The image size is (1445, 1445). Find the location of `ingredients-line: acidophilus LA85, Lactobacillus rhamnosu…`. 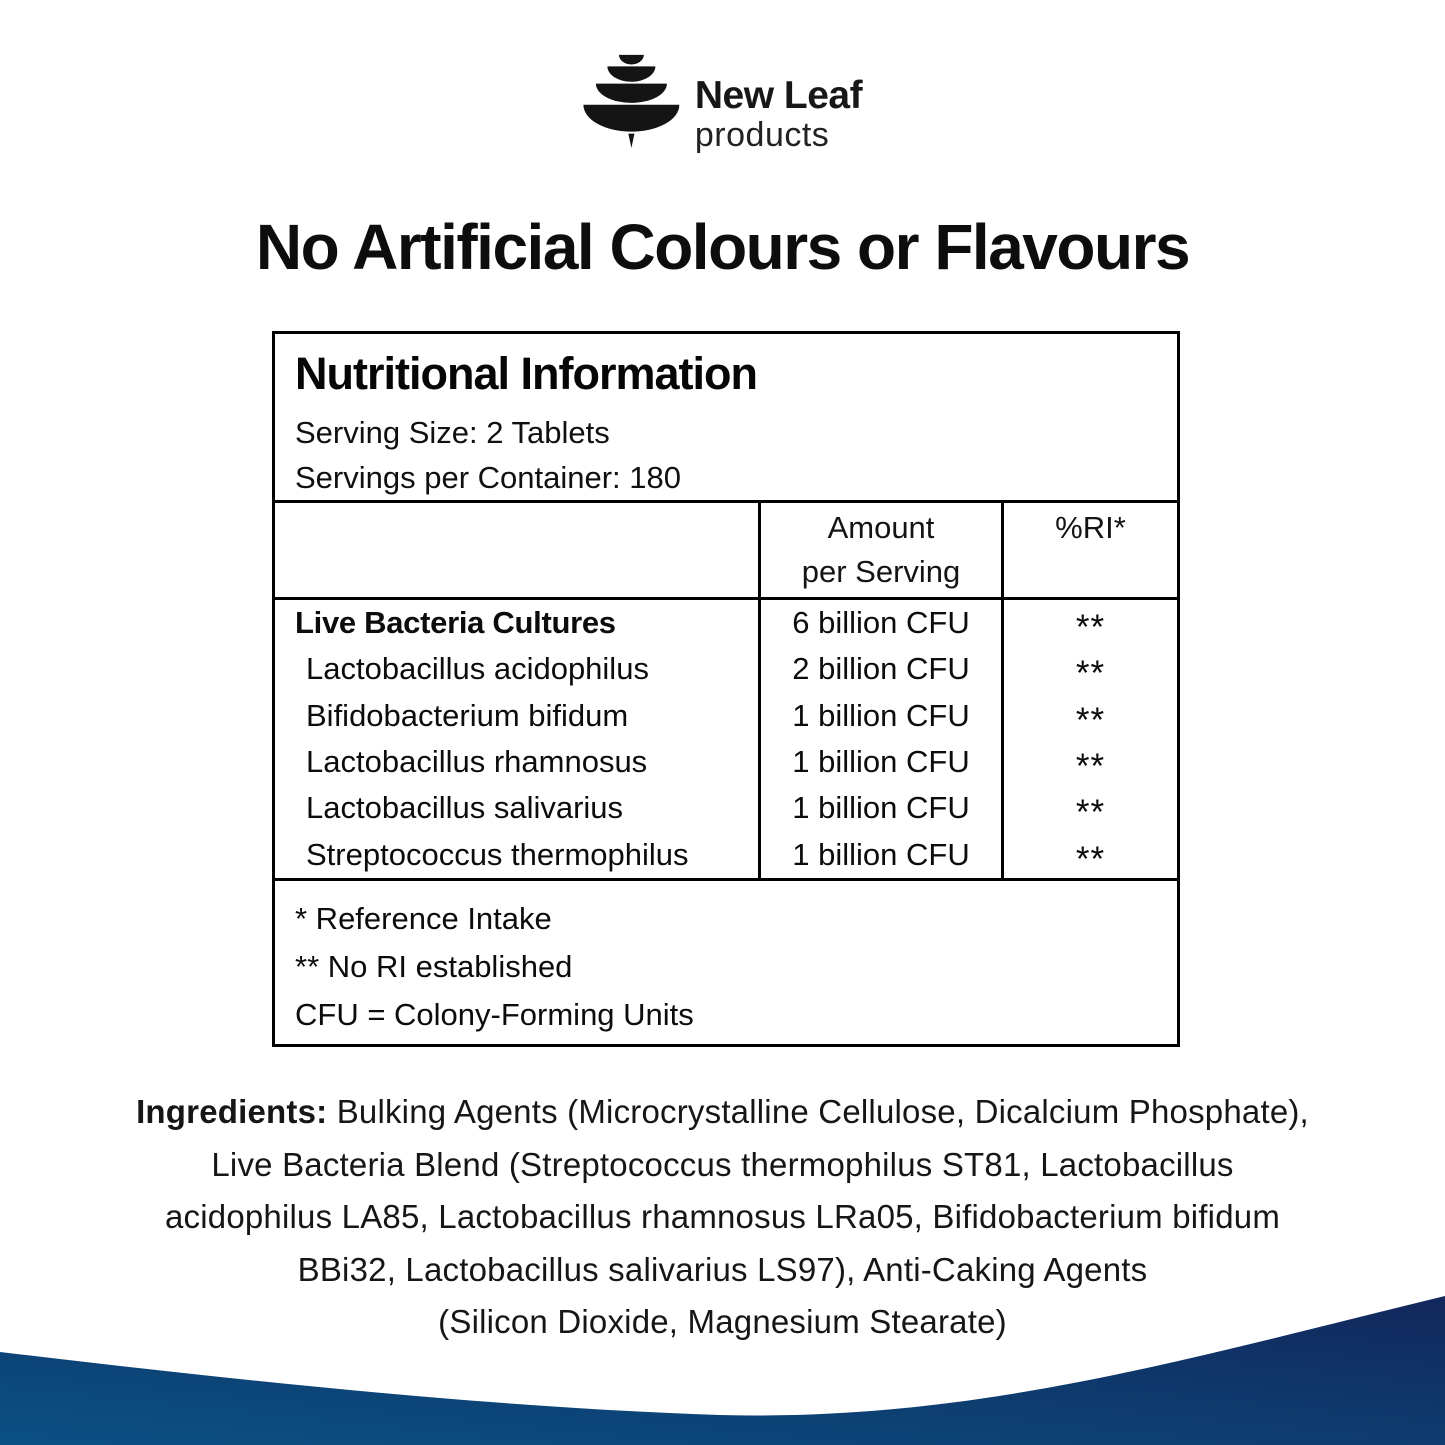

ingredients-line: acidophilus LA85, Lactobacillus rhamnosu… is located at coordinates (722, 1216).